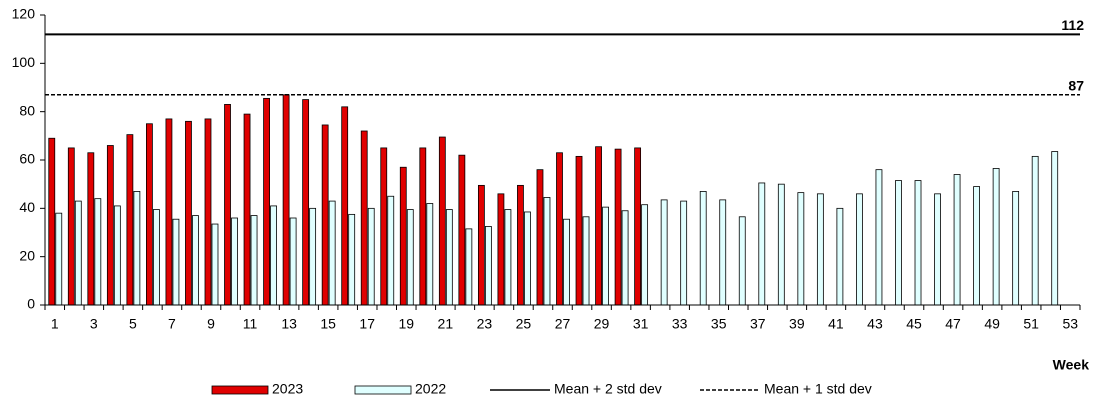 The width and height of the screenshot is (1095, 408). I want to click on x-tick-label: 39, so click(797, 324).